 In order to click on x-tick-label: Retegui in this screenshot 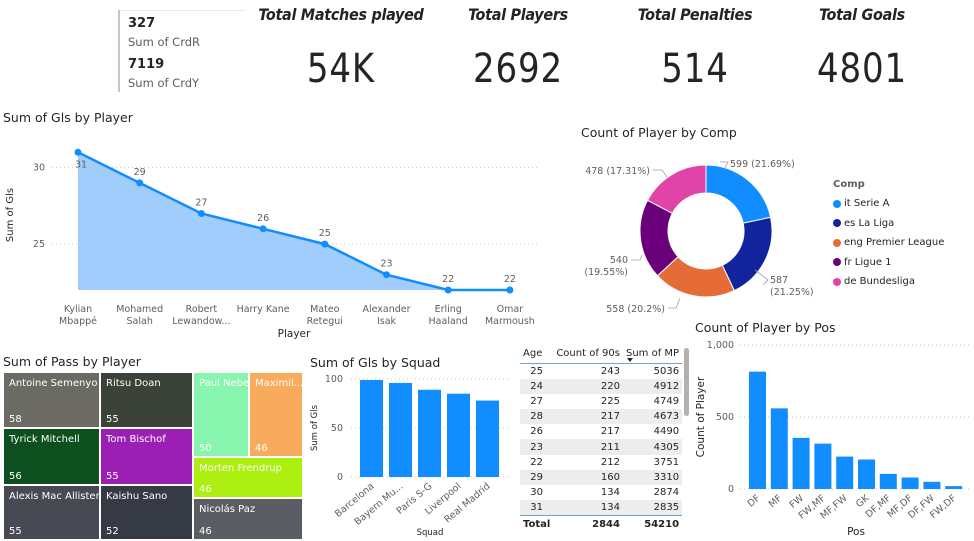, I will do `click(325, 321)`.